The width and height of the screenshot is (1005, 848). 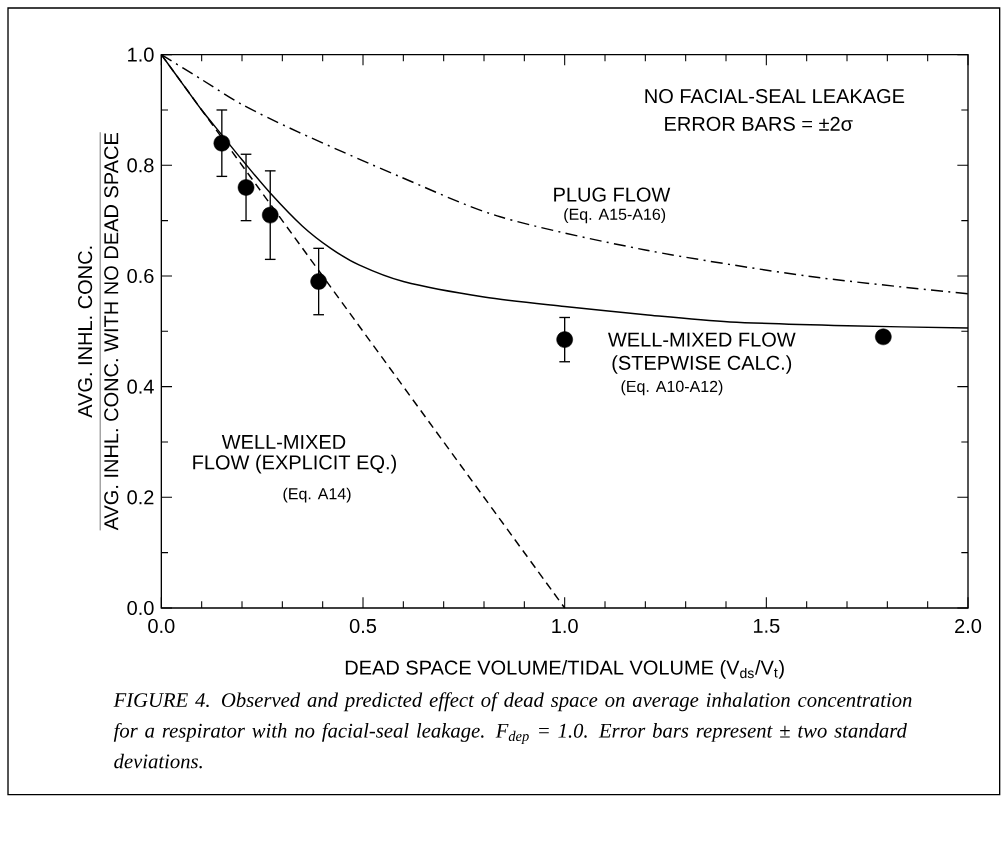 What do you see at coordinates (612, 194) in the screenshot?
I see `annotation: PLUG FLOW` at bounding box center [612, 194].